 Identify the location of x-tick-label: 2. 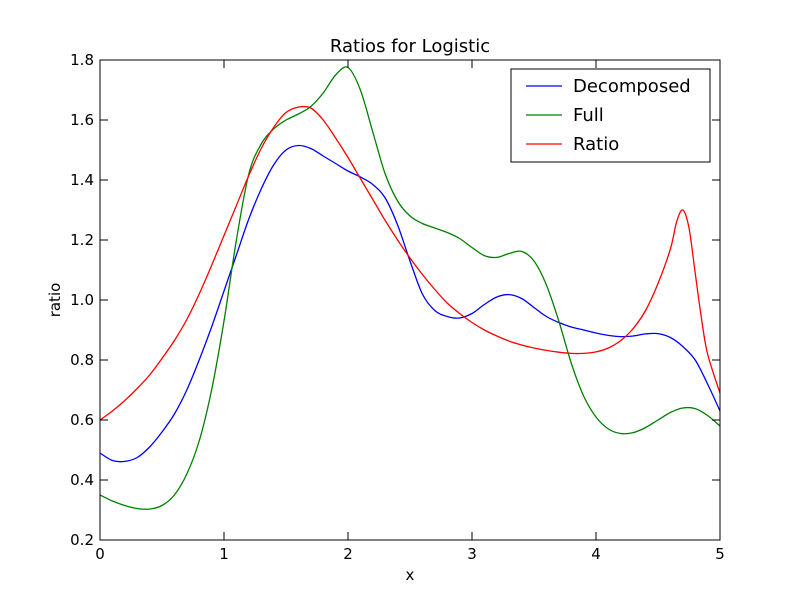
(348, 554).